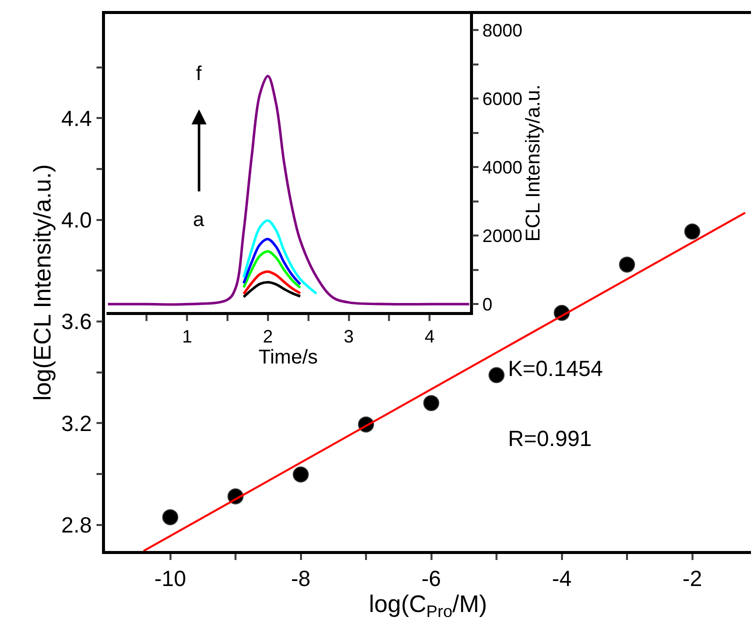 The image size is (753, 633). I want to click on y-tick-label: 0, so click(487, 304).